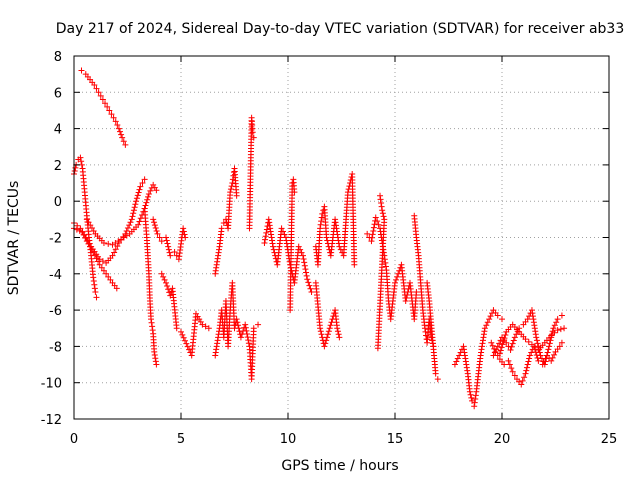 The image size is (640, 480). I want to click on y-axis-title: SDTVAR / TECUs, so click(14, 238).